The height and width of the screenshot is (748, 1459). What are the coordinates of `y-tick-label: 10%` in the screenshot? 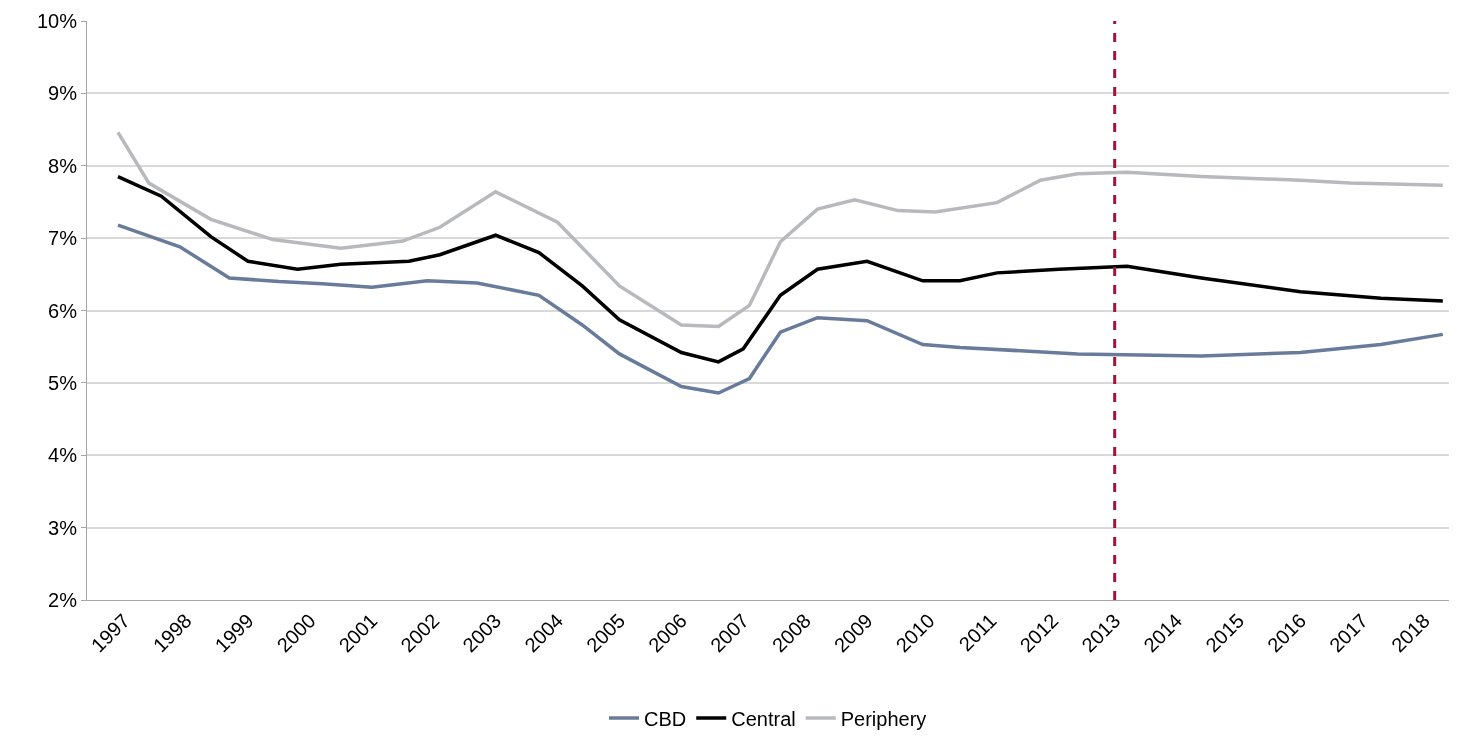 It's located at (57, 21).